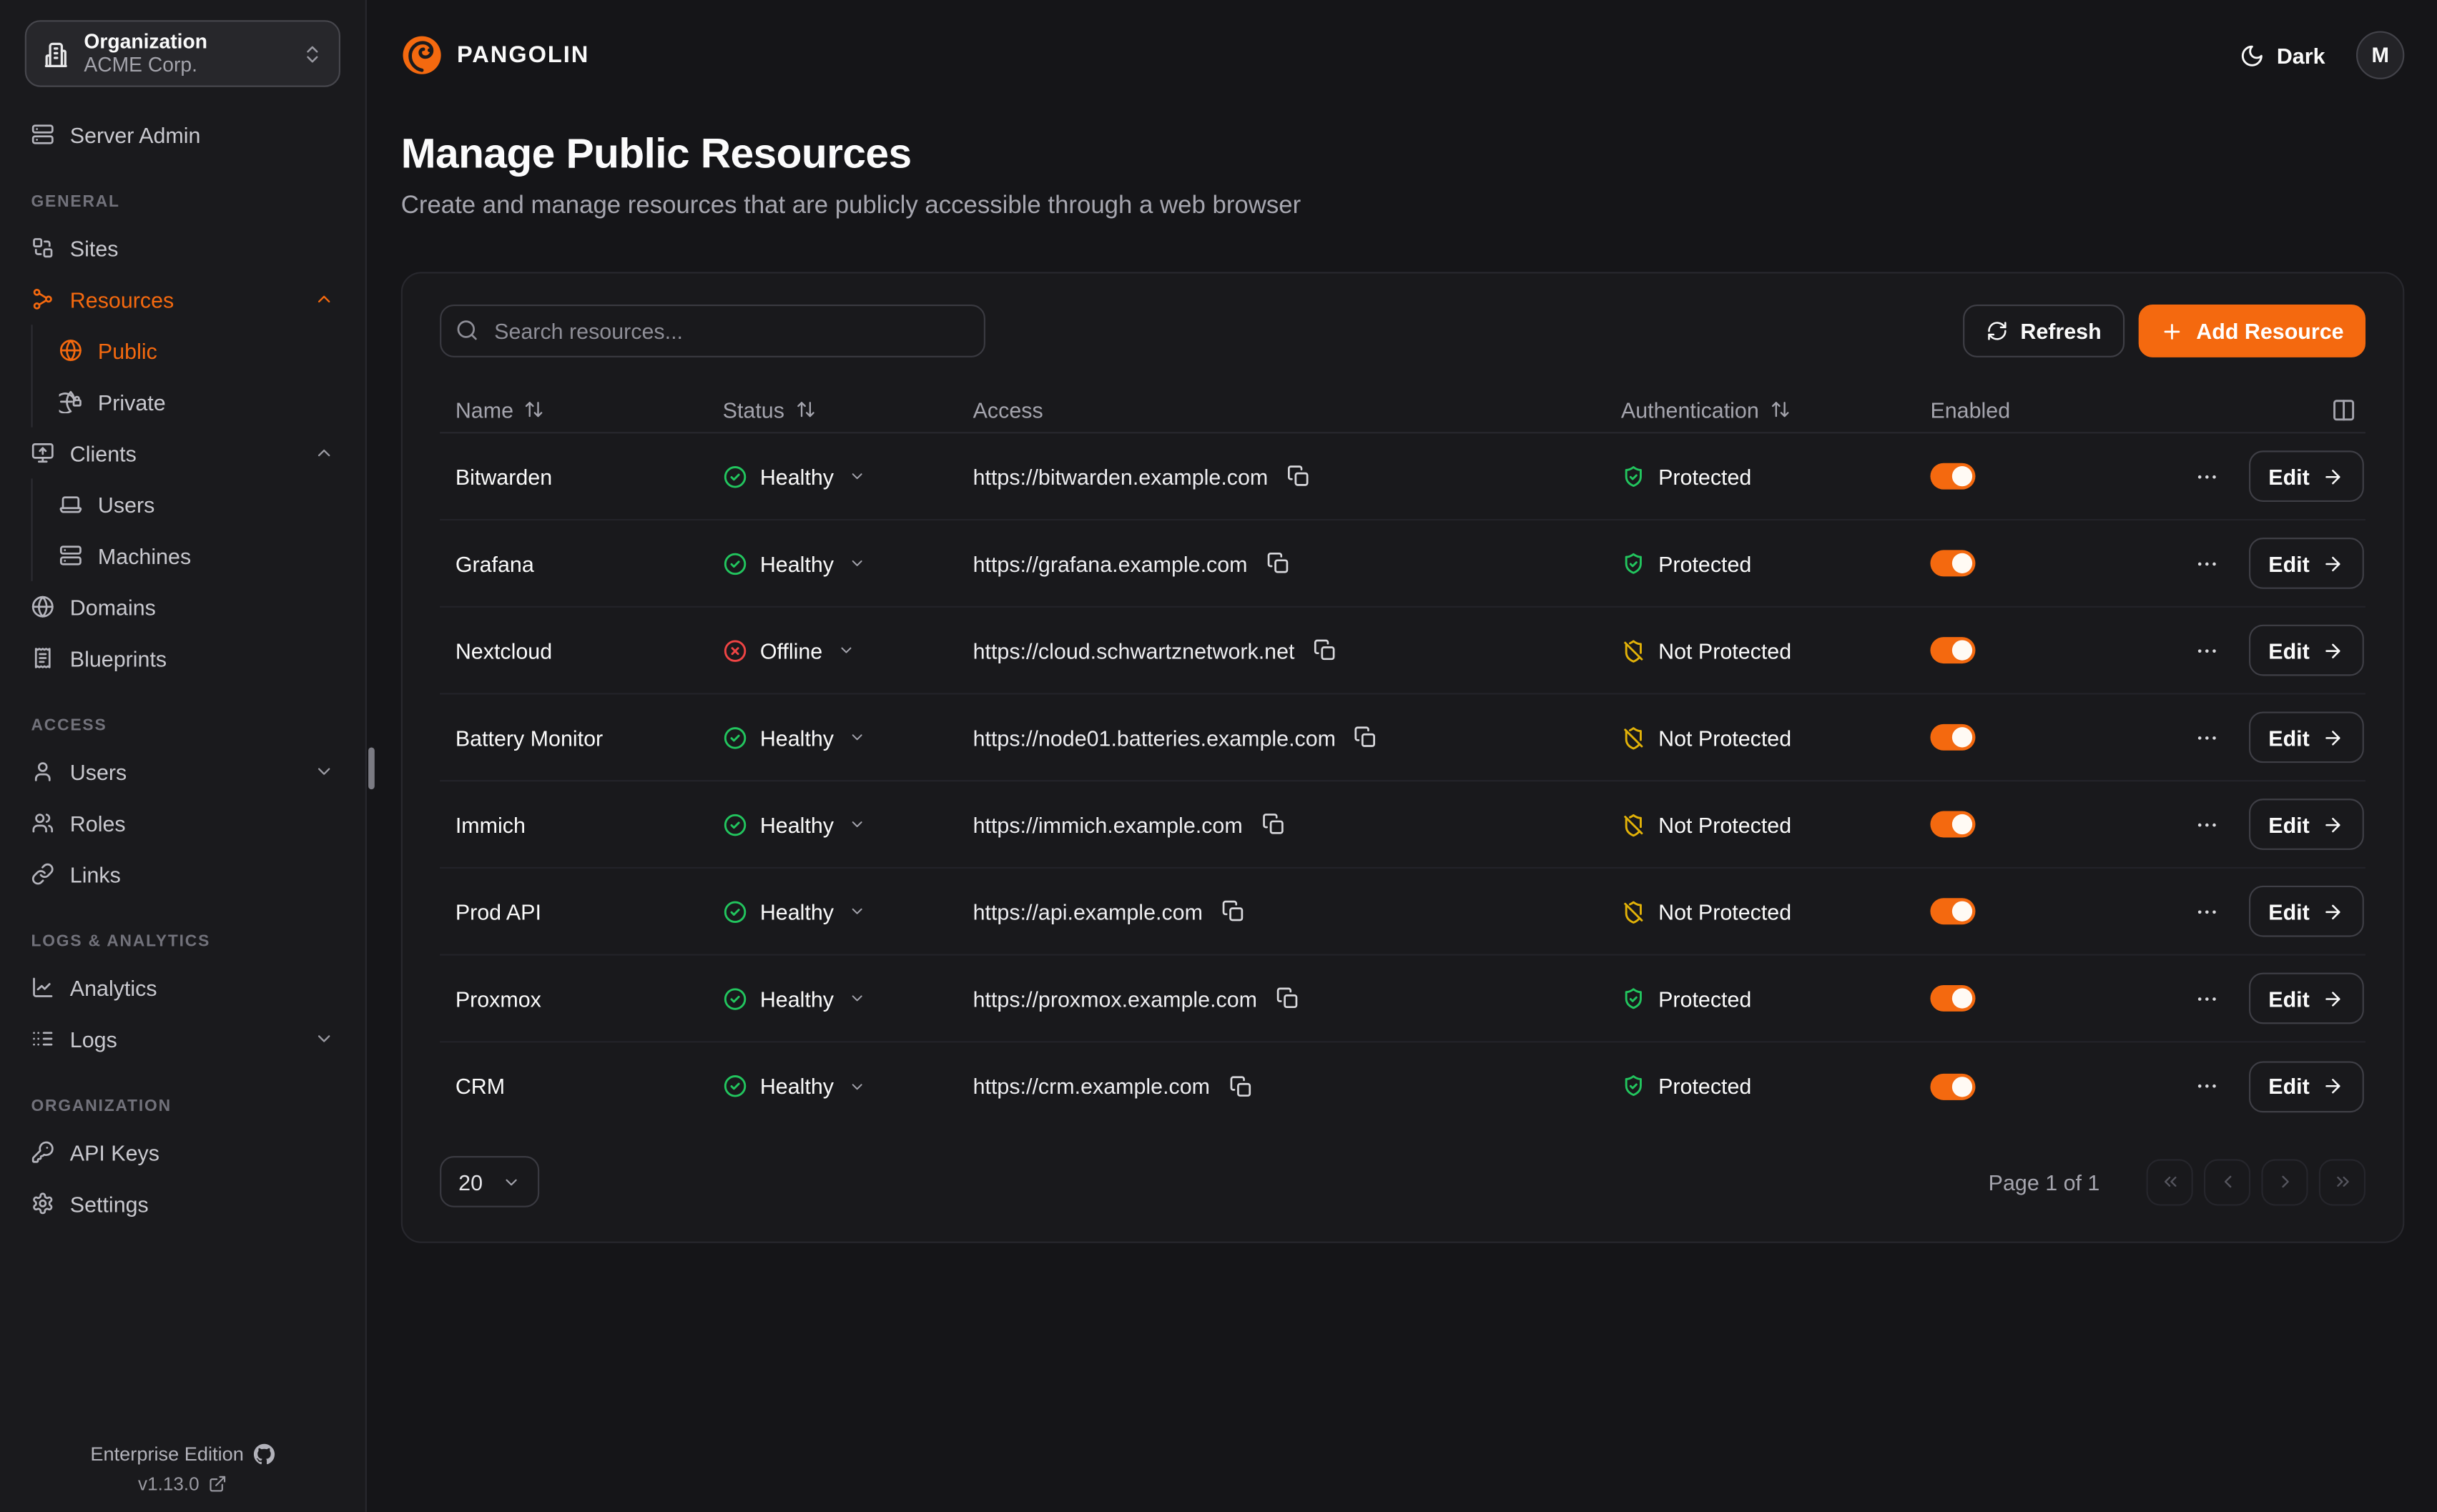 The image size is (2437, 1512). What do you see at coordinates (2008, 998) in the screenshot?
I see `enabled-cell` at bounding box center [2008, 998].